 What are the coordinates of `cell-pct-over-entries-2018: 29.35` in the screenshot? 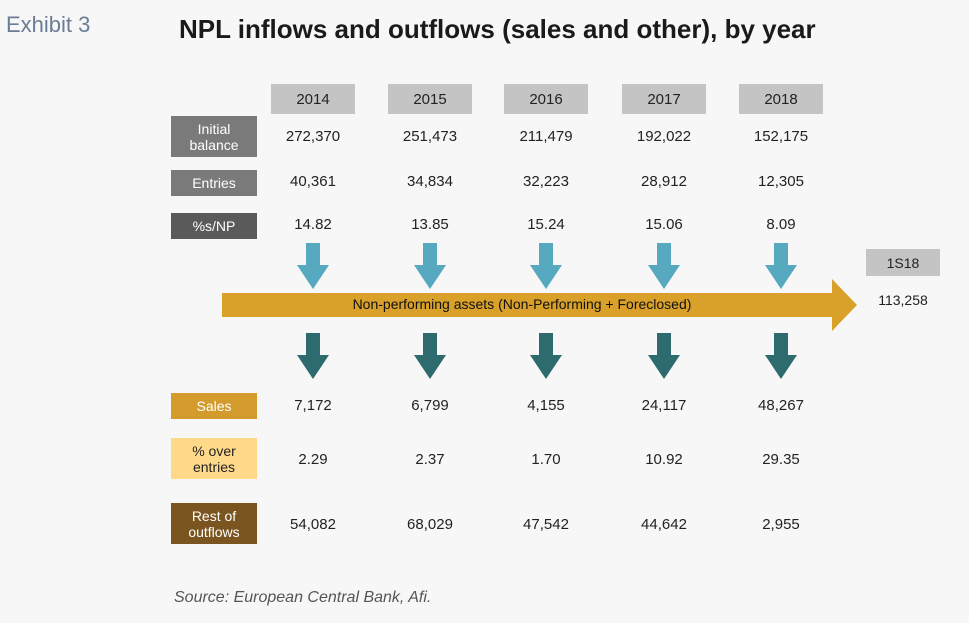 It's located at (781, 459).